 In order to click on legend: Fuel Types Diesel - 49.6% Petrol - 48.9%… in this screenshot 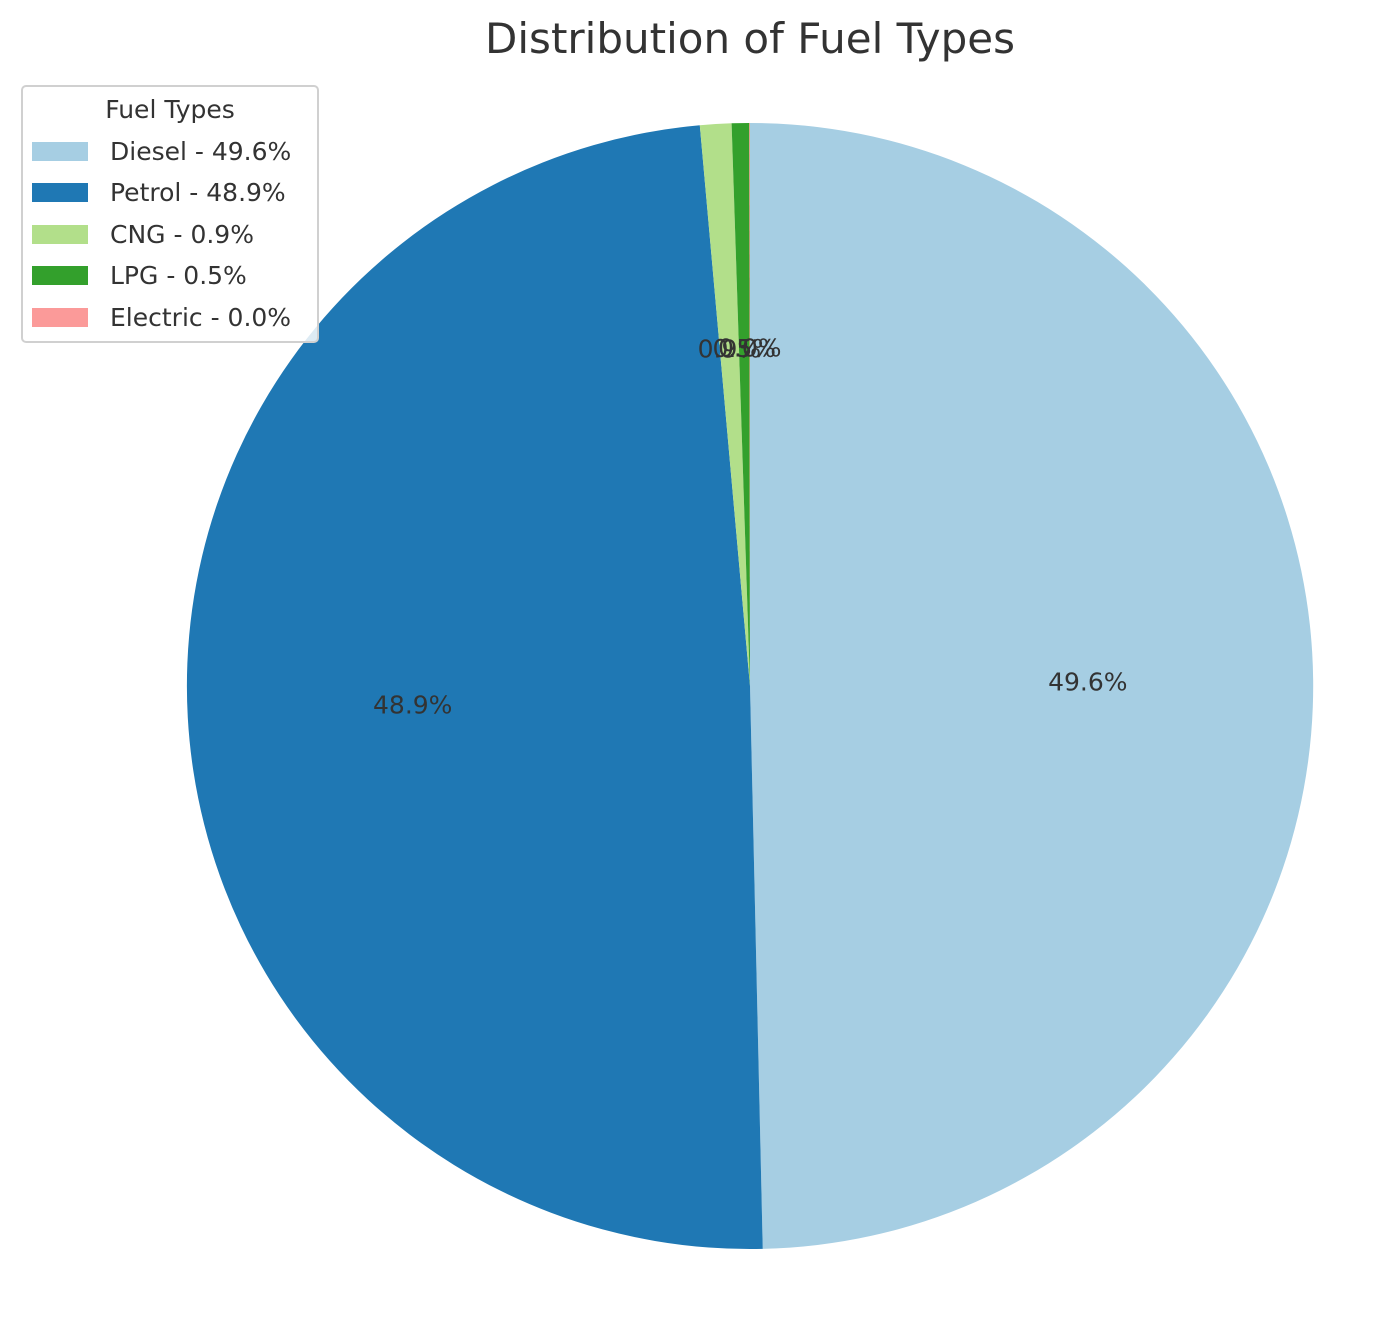, I will do `click(170, 214)`.